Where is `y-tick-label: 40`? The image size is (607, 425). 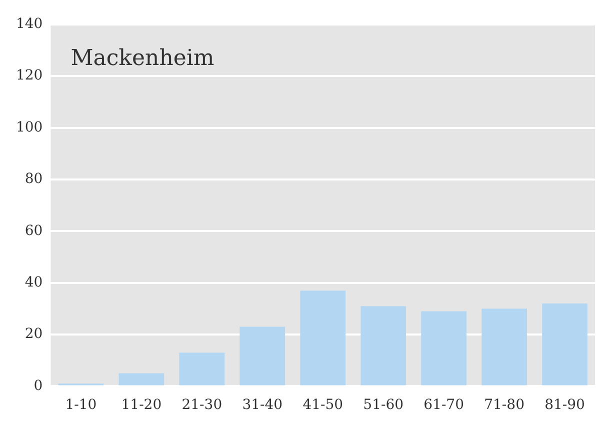 y-tick-label: 40 is located at coordinates (33, 282).